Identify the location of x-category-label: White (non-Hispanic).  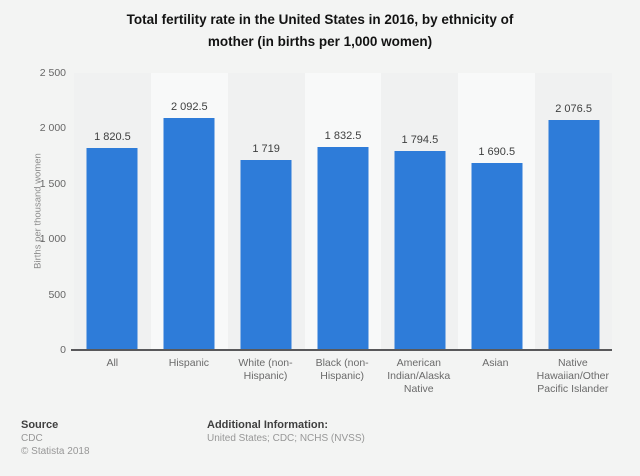
(265, 369).